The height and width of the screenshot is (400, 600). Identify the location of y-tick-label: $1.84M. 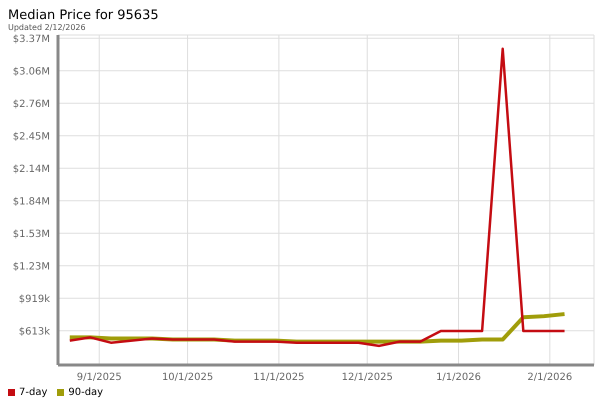
(31, 202).